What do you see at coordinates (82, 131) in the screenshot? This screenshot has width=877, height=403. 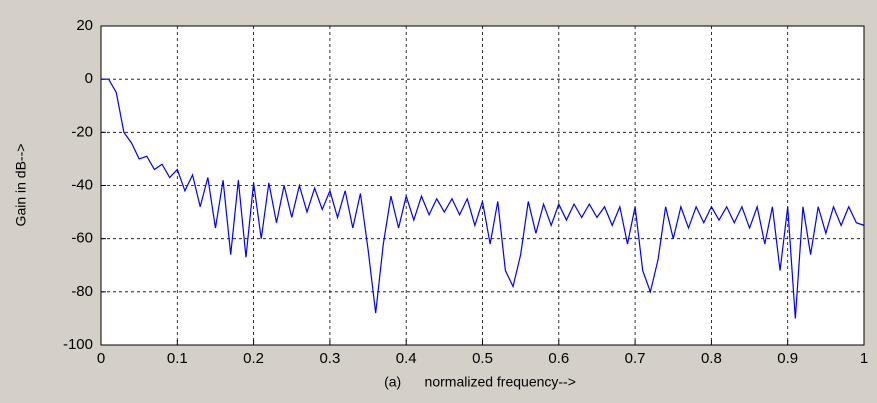 I see `y-tick-label: -20` at bounding box center [82, 131].